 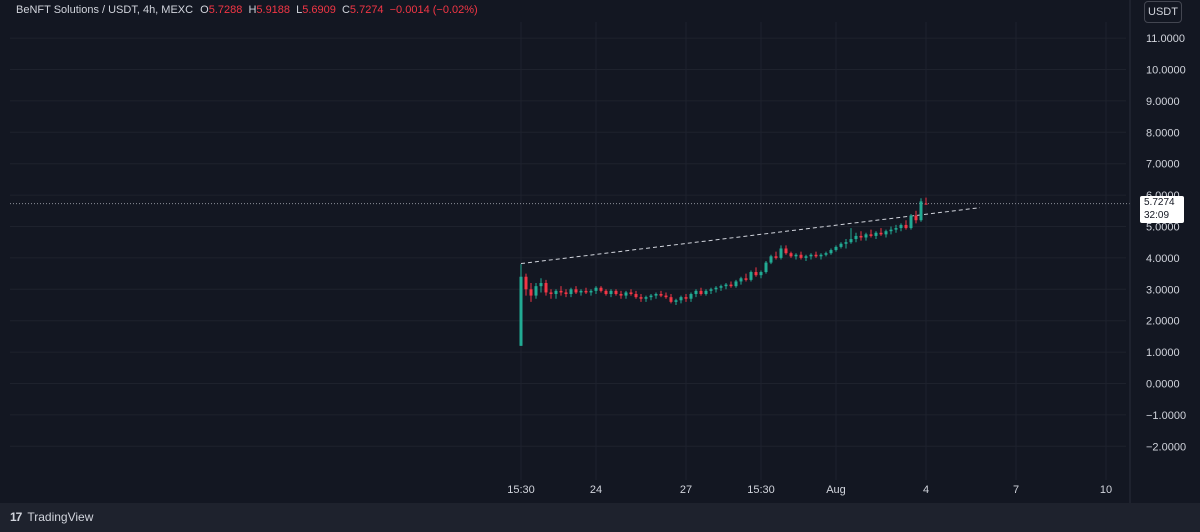 What do you see at coordinates (1163, 290) in the screenshot?
I see `y-tick-label: 3.0000` at bounding box center [1163, 290].